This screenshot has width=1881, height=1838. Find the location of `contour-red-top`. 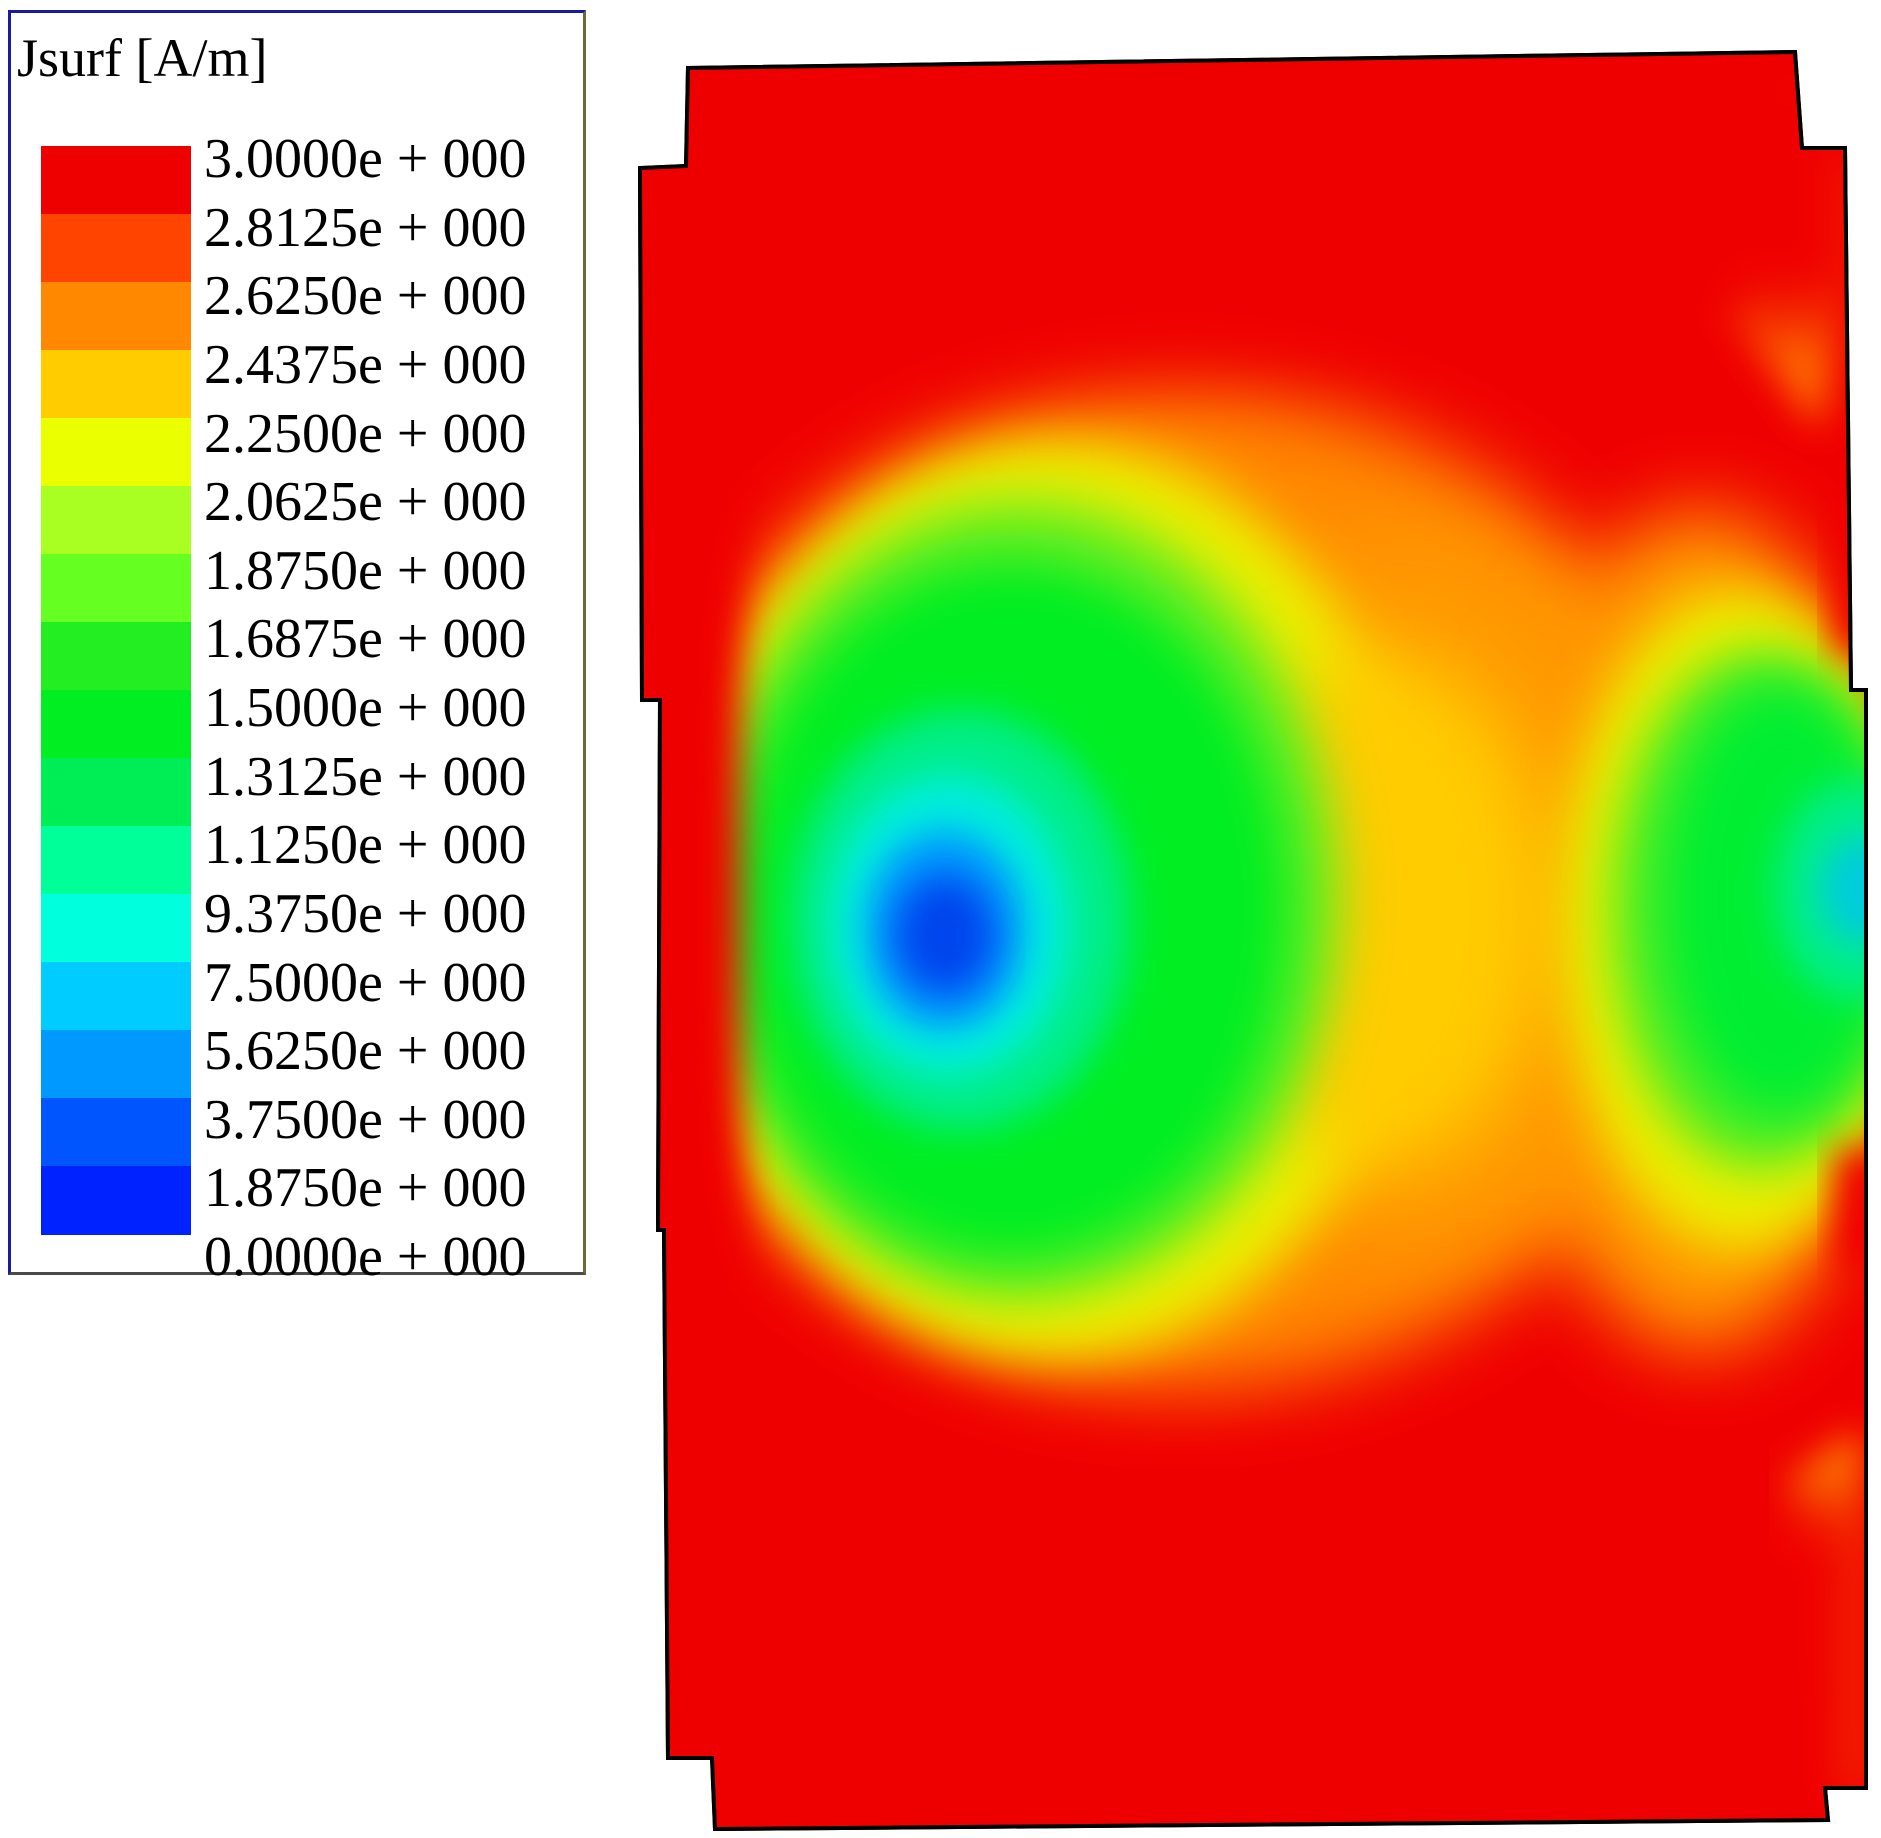

contour-red-top is located at coordinates (1253, 191).